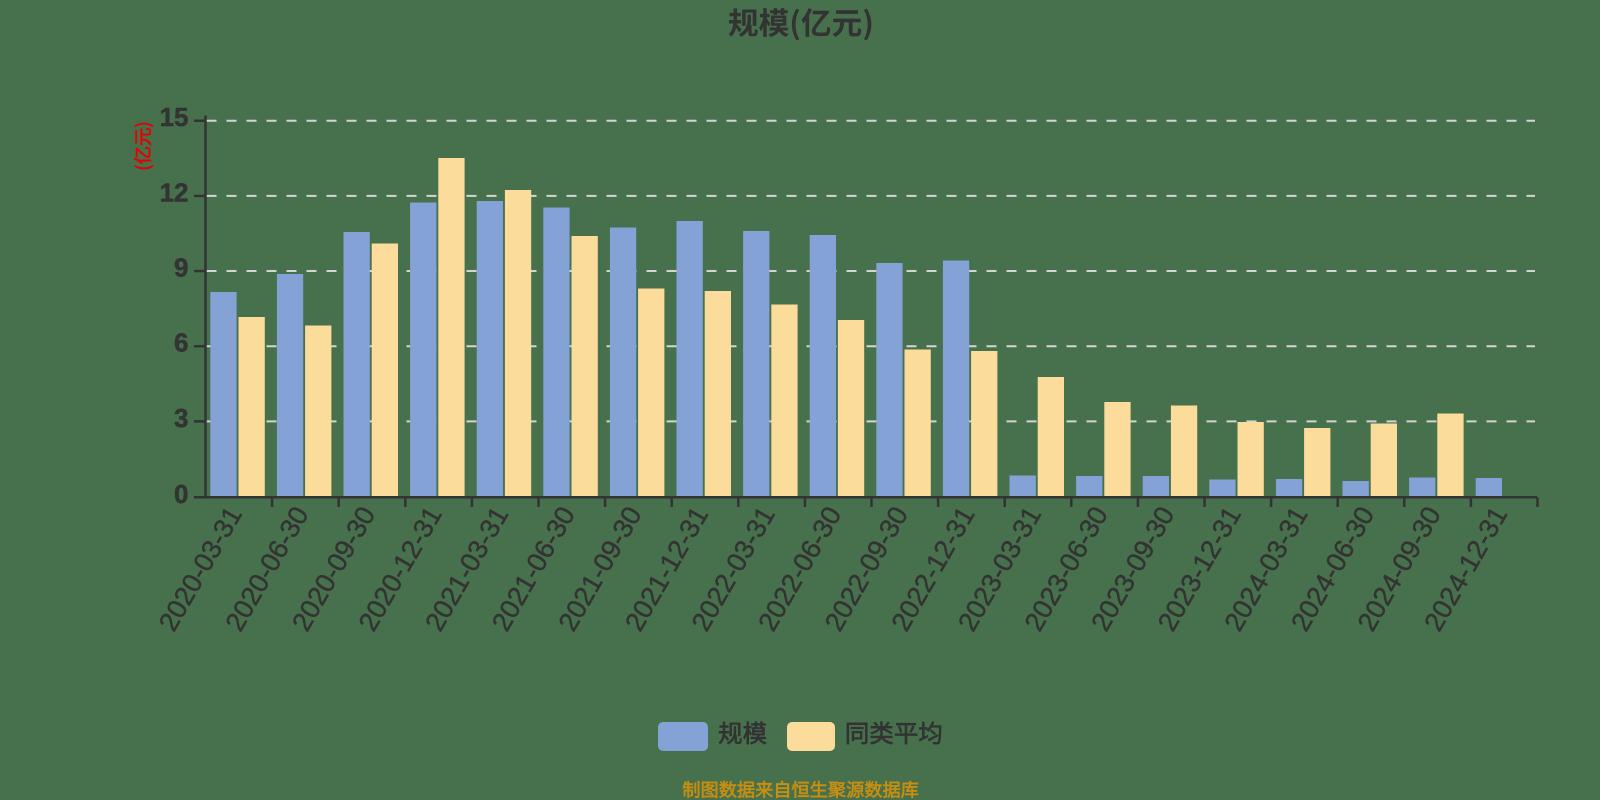  Describe the element at coordinates (181, 494) in the screenshot. I see `svg-text: 0` at that location.